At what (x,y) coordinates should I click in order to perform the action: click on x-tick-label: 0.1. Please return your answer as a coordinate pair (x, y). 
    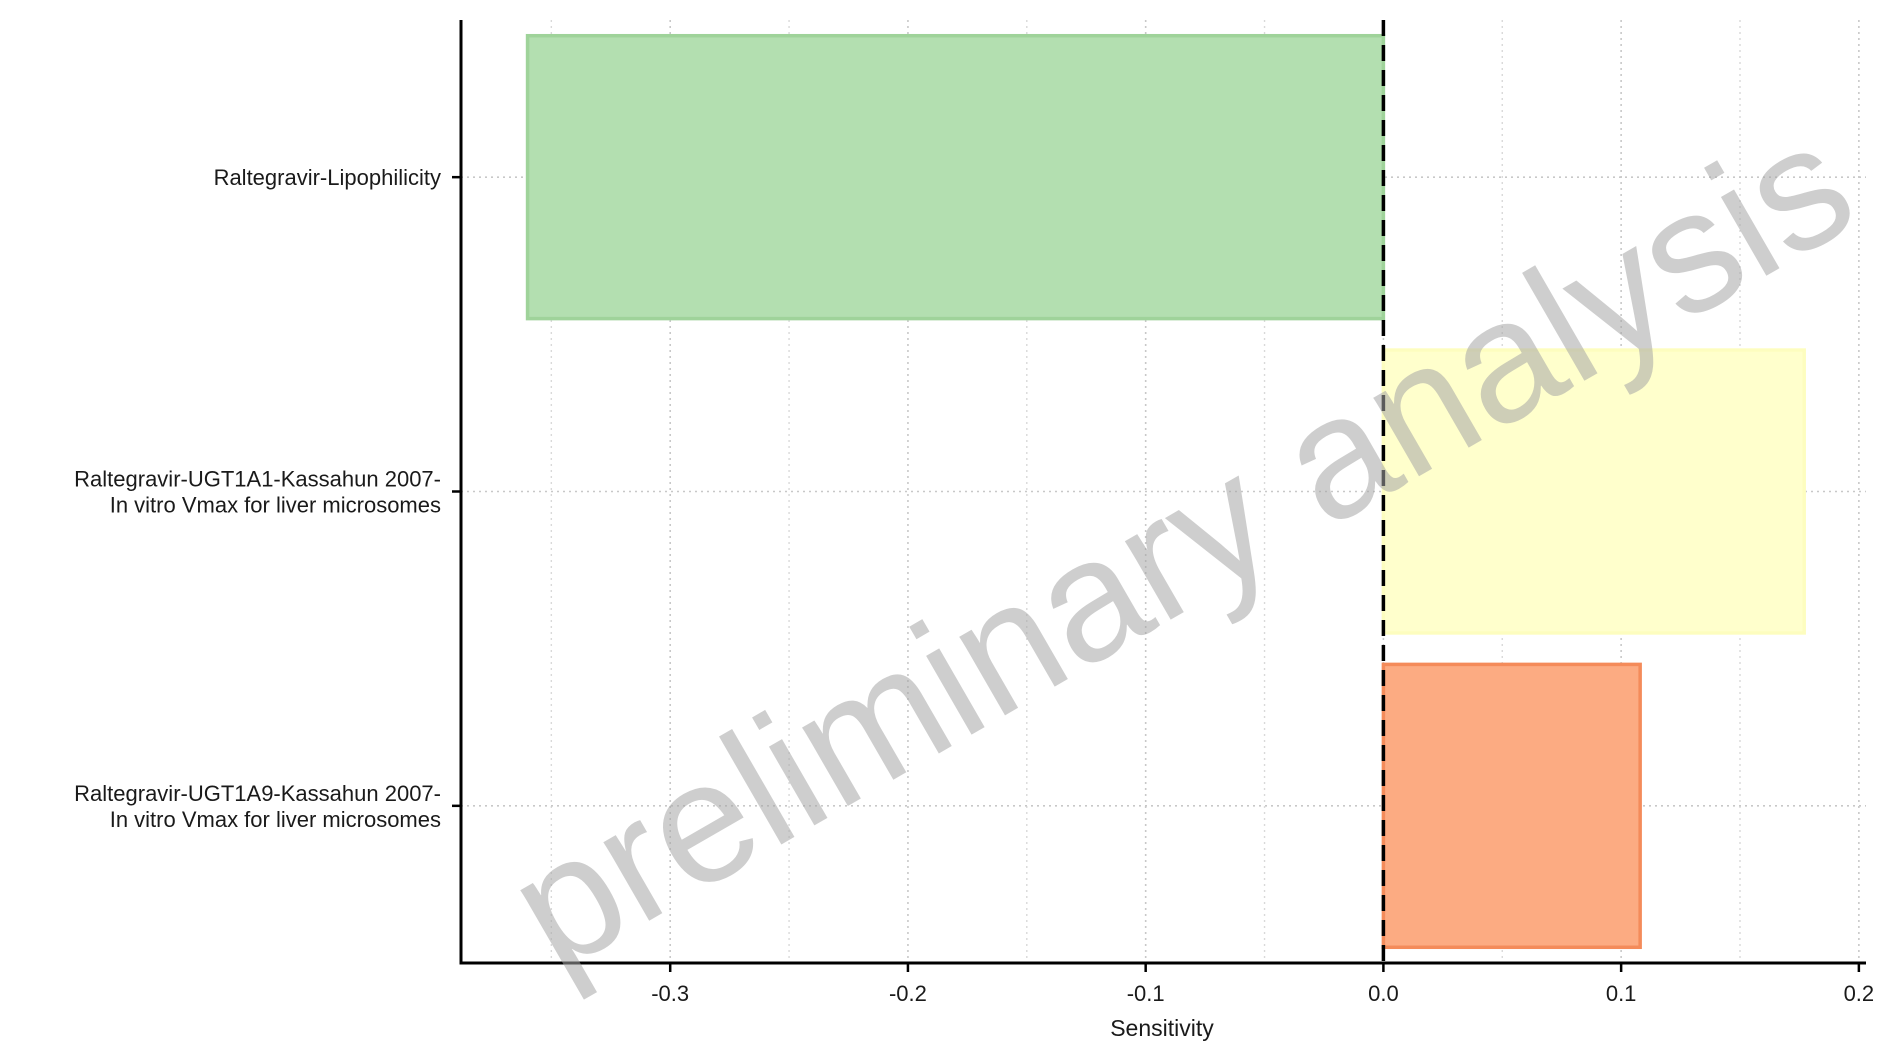
    Looking at the image, I should click on (1621, 993).